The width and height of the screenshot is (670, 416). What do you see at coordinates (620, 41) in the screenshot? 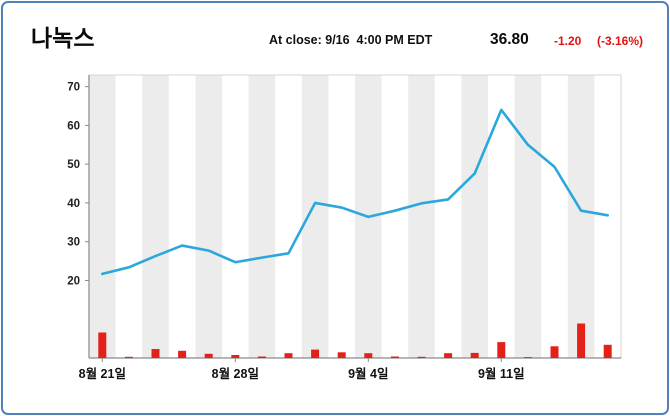
I see `price-change-percent: (-3.16%)` at bounding box center [620, 41].